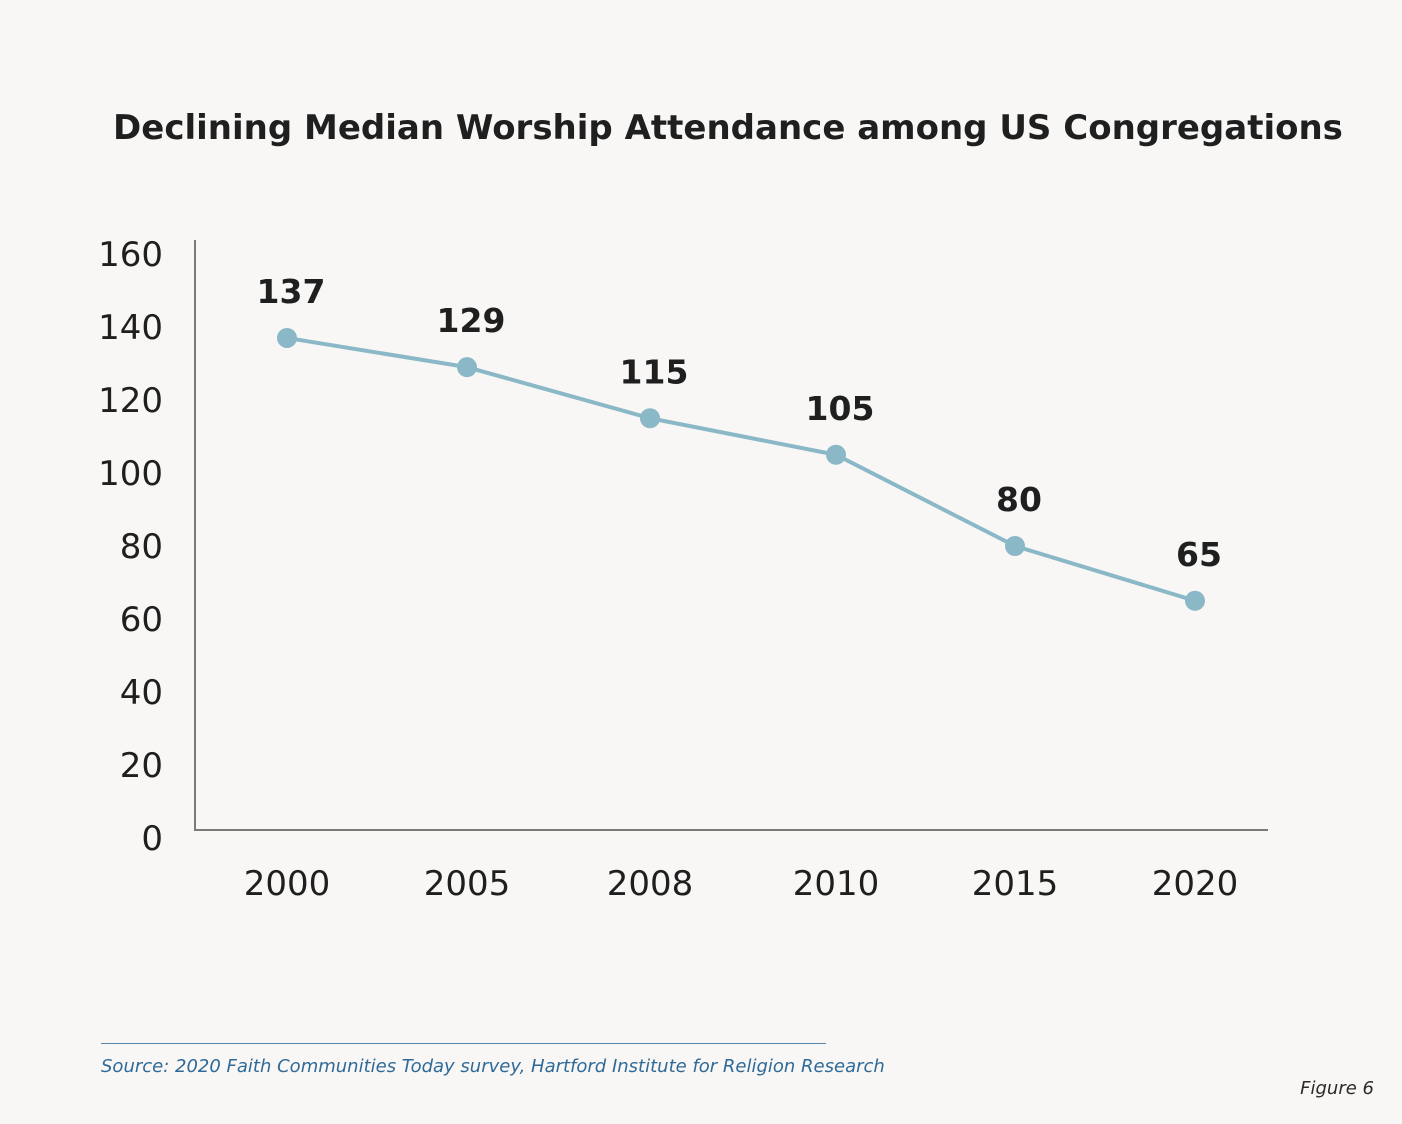  What do you see at coordinates (836, 884) in the screenshot?
I see `x-tick-label: 2010` at bounding box center [836, 884].